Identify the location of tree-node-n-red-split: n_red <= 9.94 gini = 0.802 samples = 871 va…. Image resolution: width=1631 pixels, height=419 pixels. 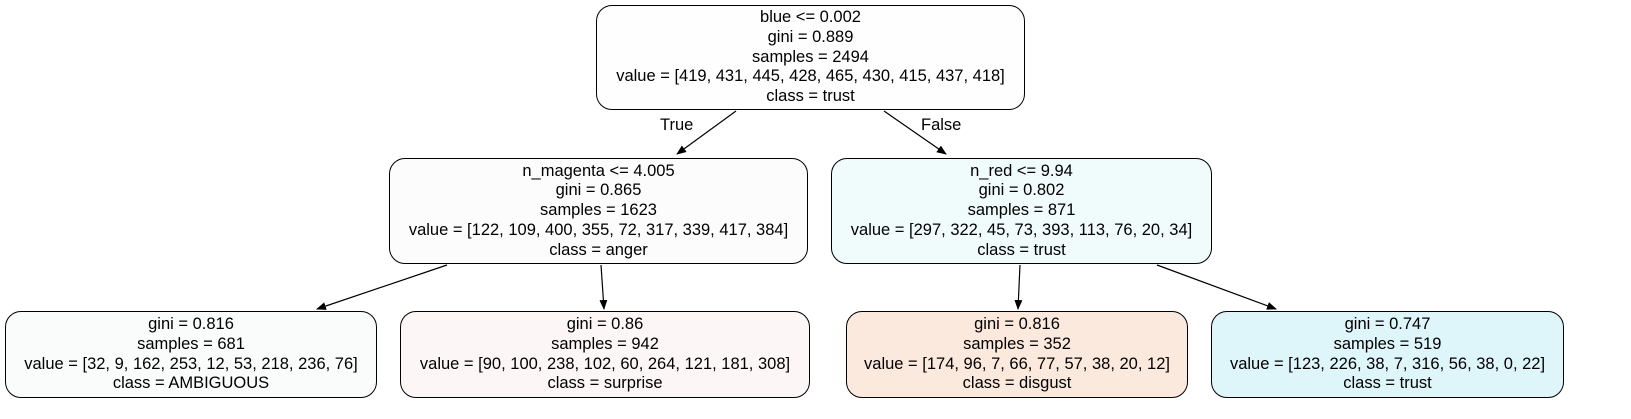
(1021, 211).